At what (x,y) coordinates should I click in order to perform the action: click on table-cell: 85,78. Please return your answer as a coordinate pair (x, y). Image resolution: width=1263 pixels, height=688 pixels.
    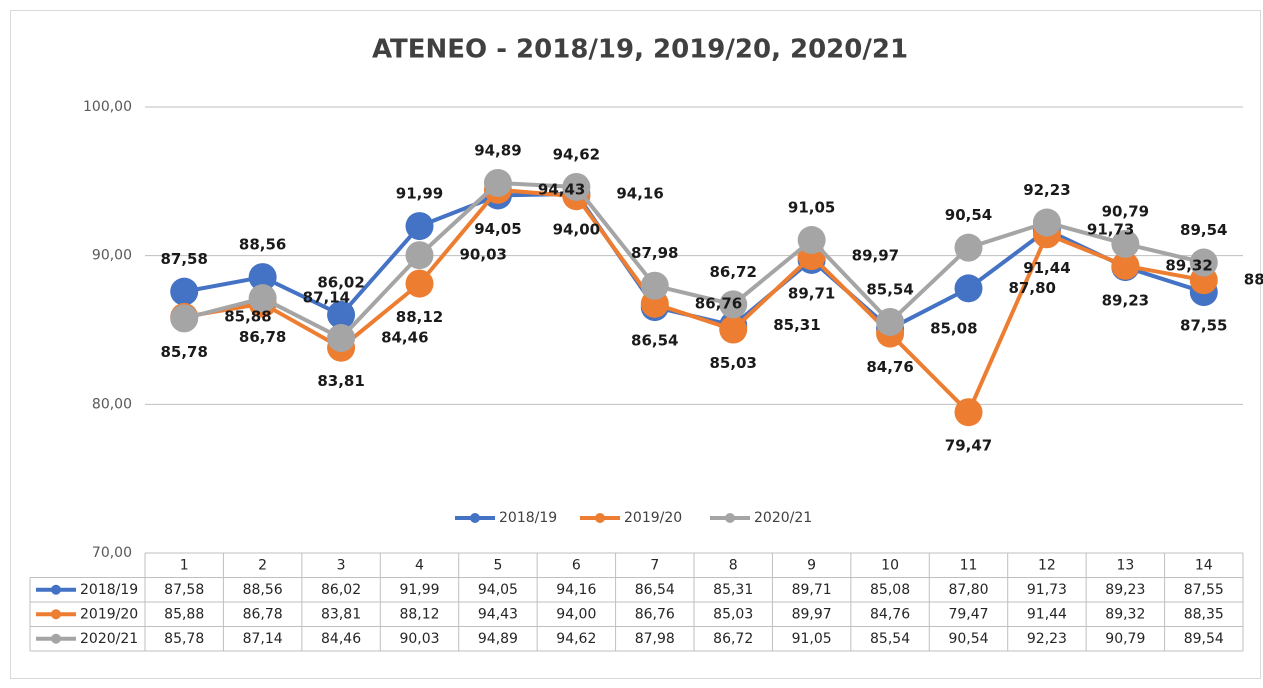
    Looking at the image, I should click on (184, 639).